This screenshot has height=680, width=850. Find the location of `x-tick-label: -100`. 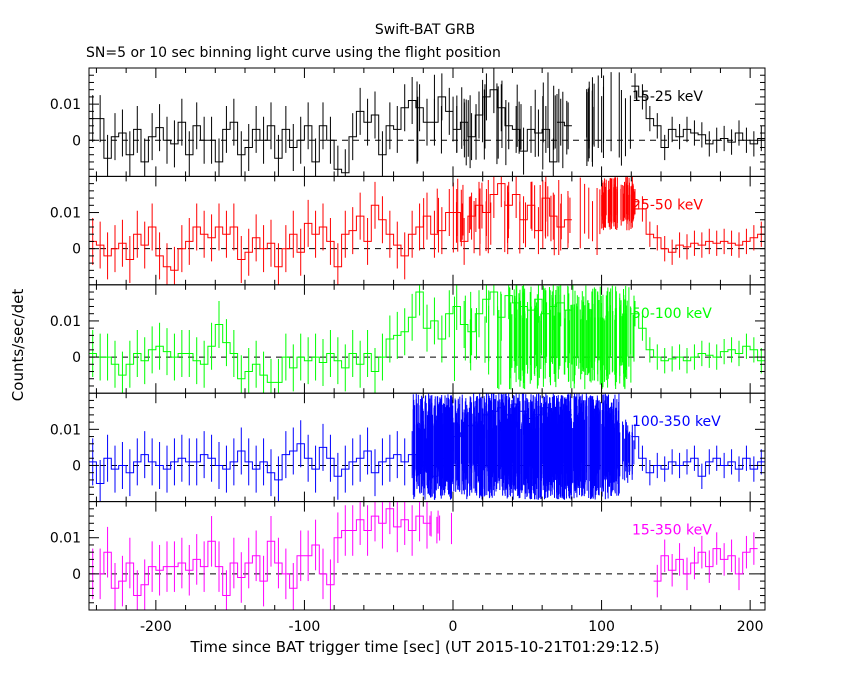

x-tick-label: -100 is located at coordinates (305, 627).